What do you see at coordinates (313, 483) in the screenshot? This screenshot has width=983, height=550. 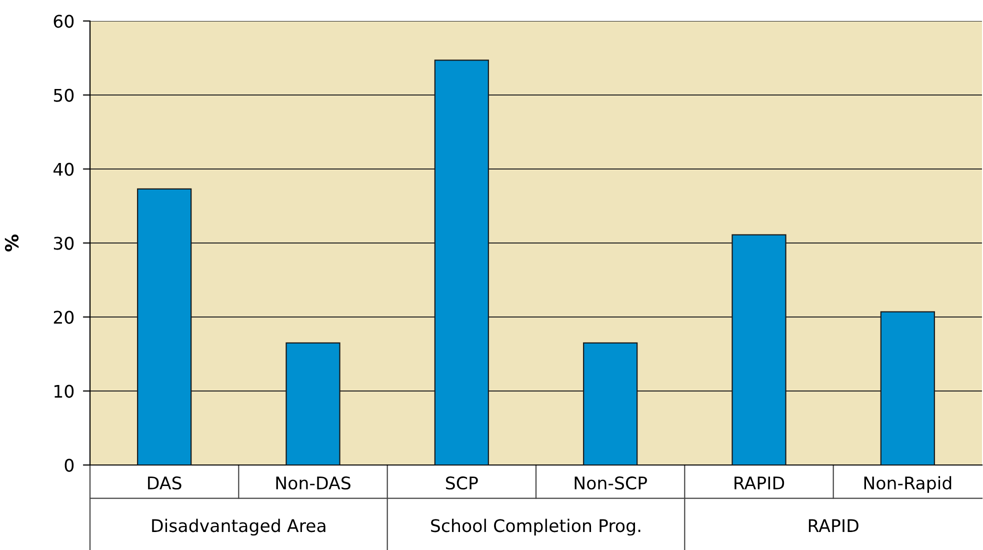 I see `x-tick-label: Non-DAS` at bounding box center [313, 483].